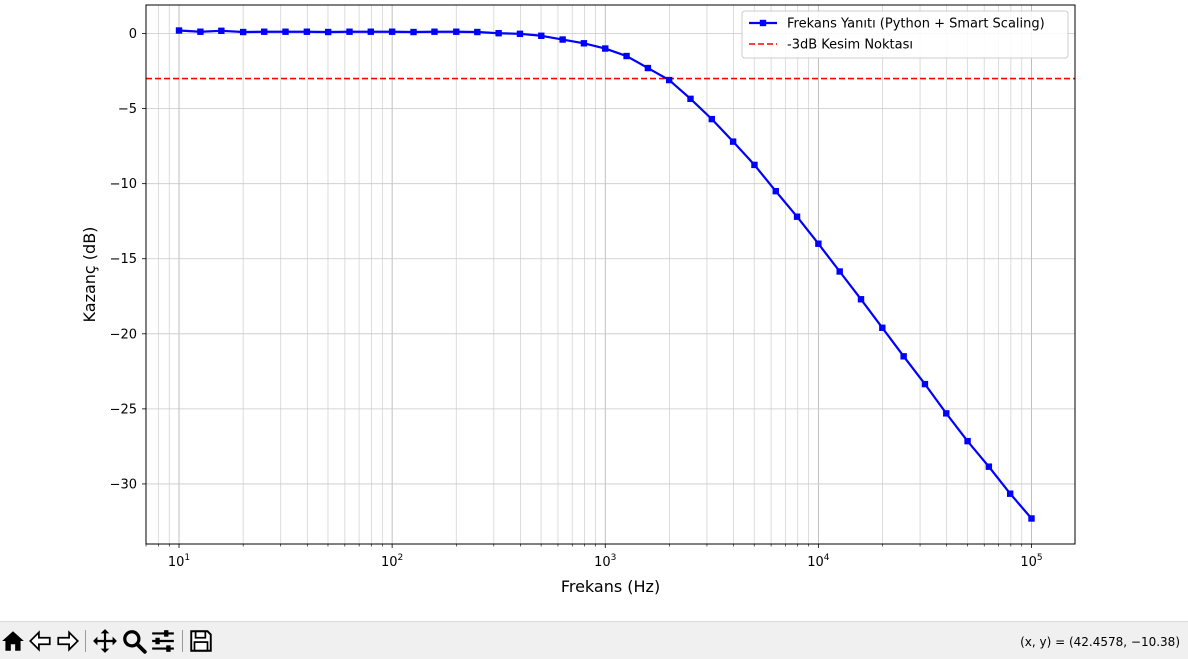 The height and width of the screenshot is (659, 1188). I want to click on save-icon, so click(201, 641).